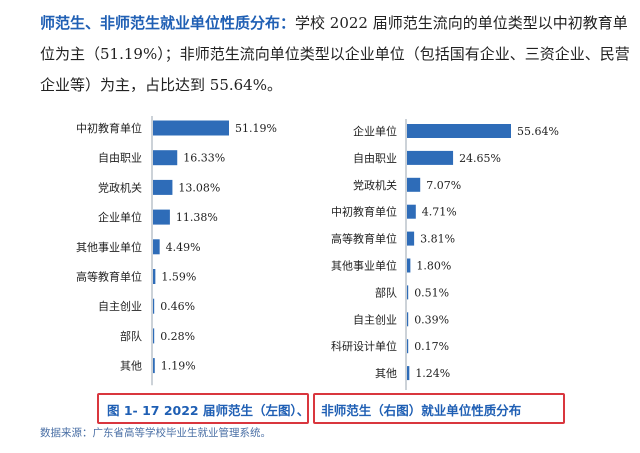 The height and width of the screenshot is (453, 640). Describe the element at coordinates (177, 336) in the screenshot. I see `value-label: 0.28%` at that location.